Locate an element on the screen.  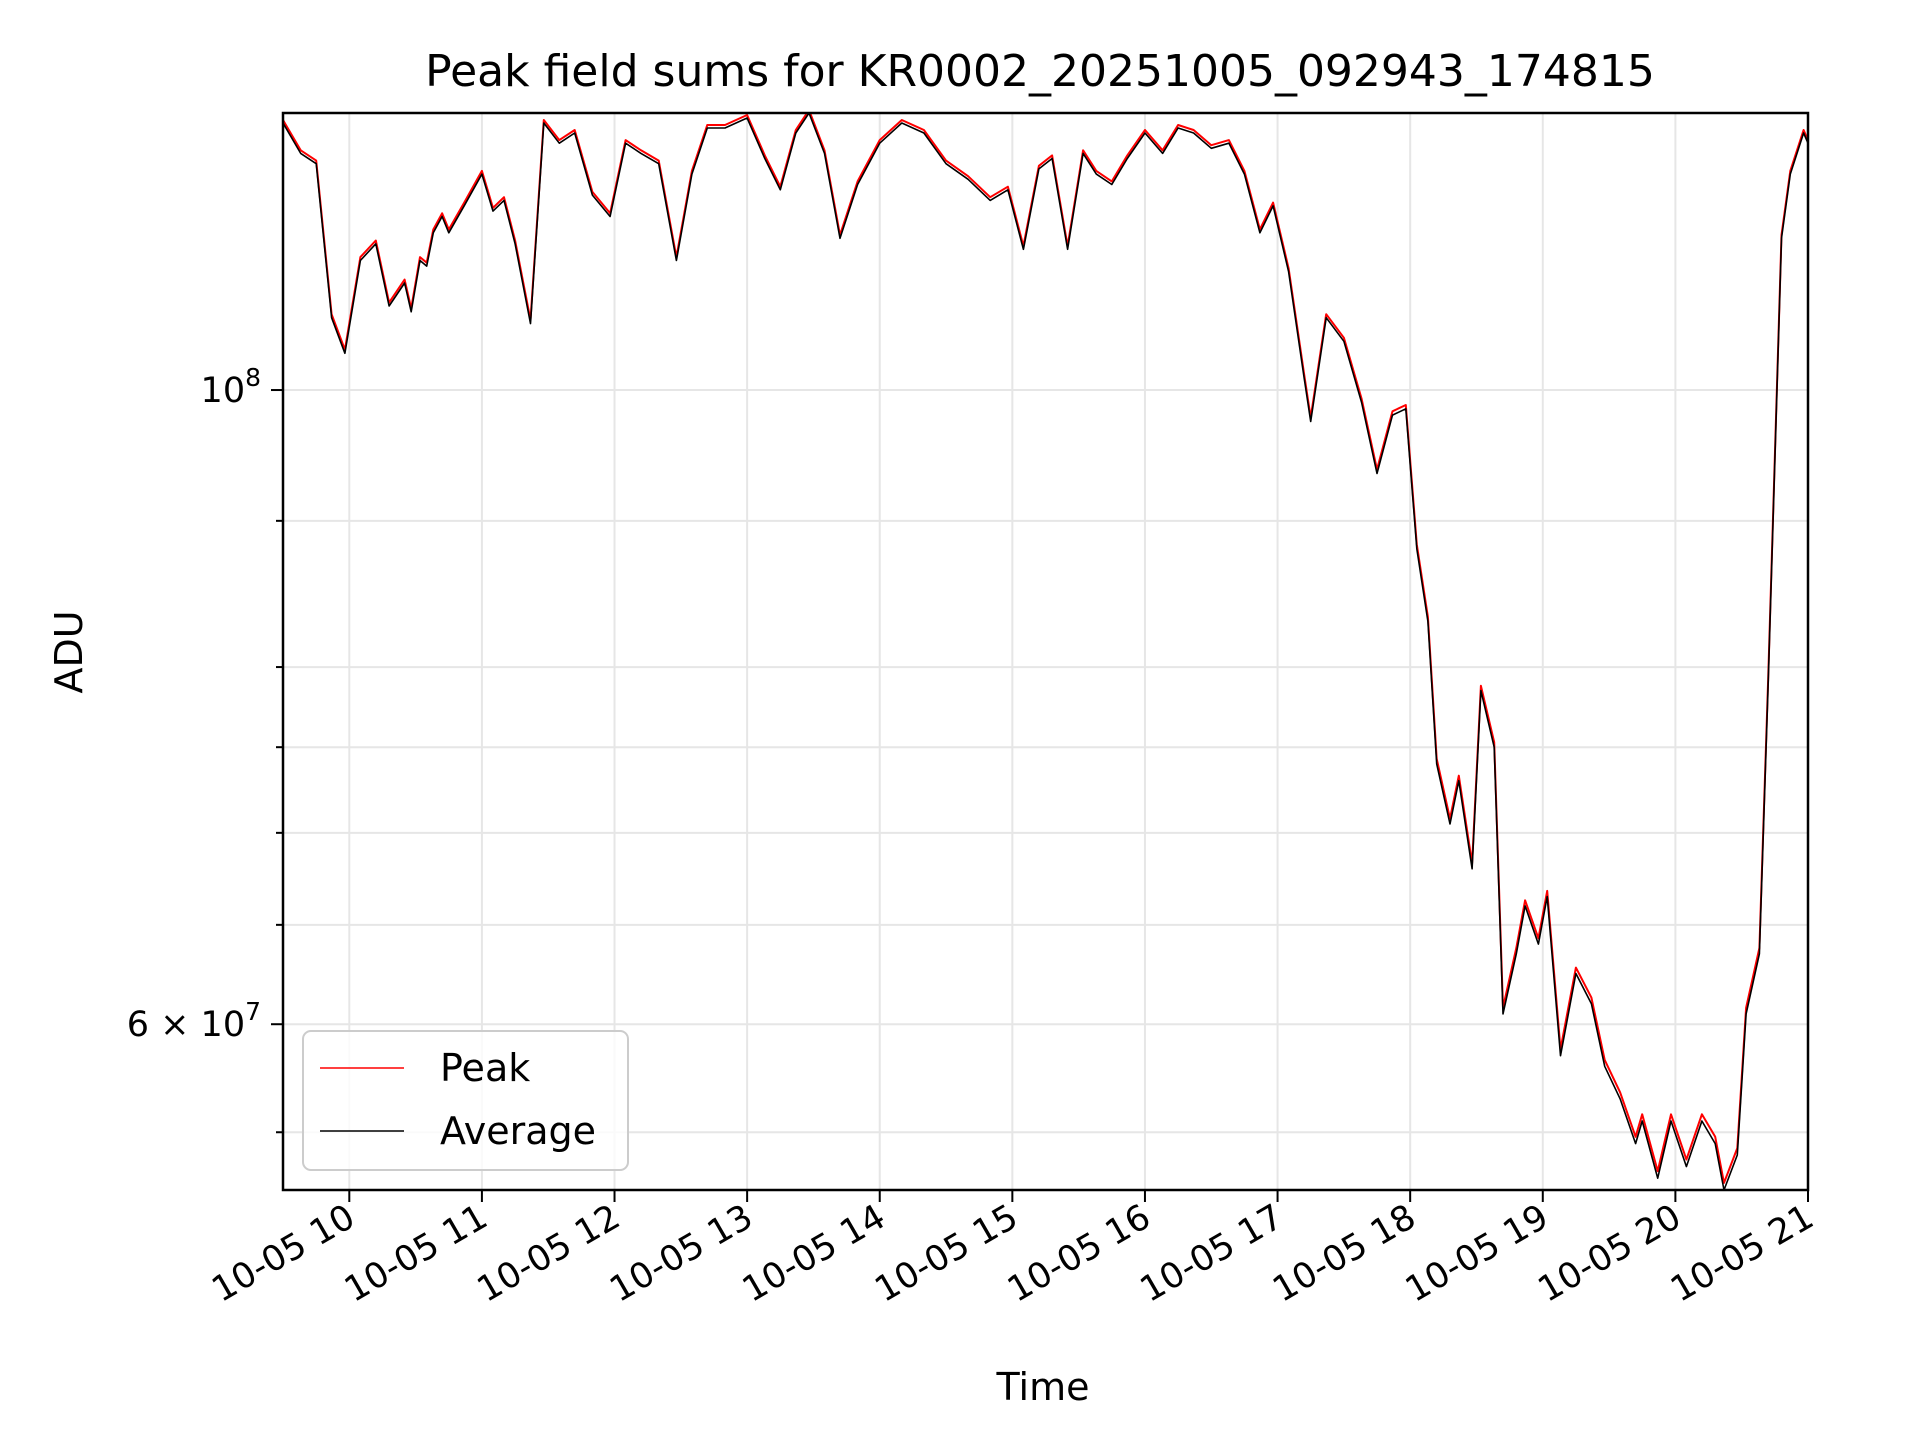
y-tick-label: 108 is located at coordinates (231, 387).